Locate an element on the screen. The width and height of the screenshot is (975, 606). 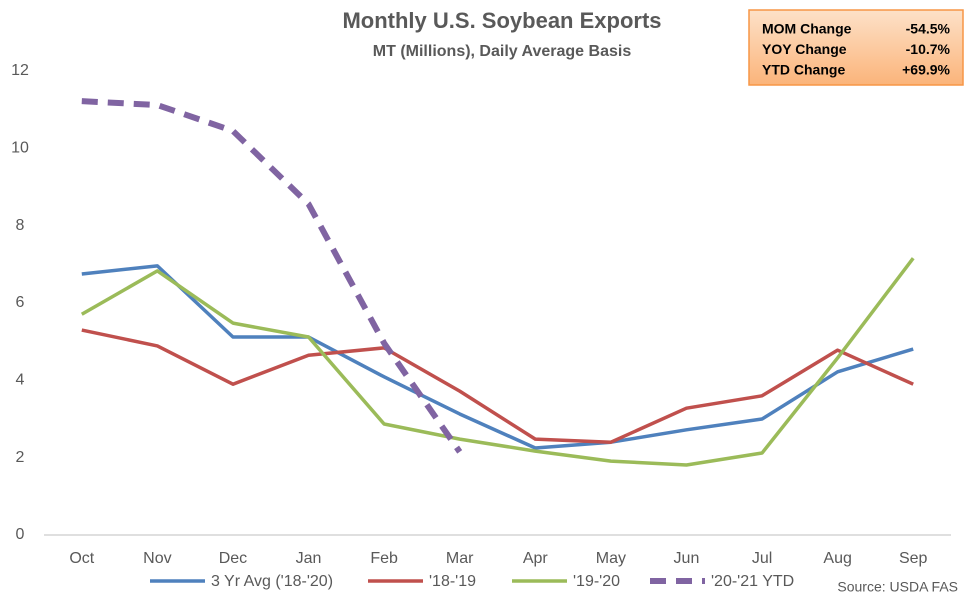
legend-label: '18-'19 is located at coordinates (452, 581).